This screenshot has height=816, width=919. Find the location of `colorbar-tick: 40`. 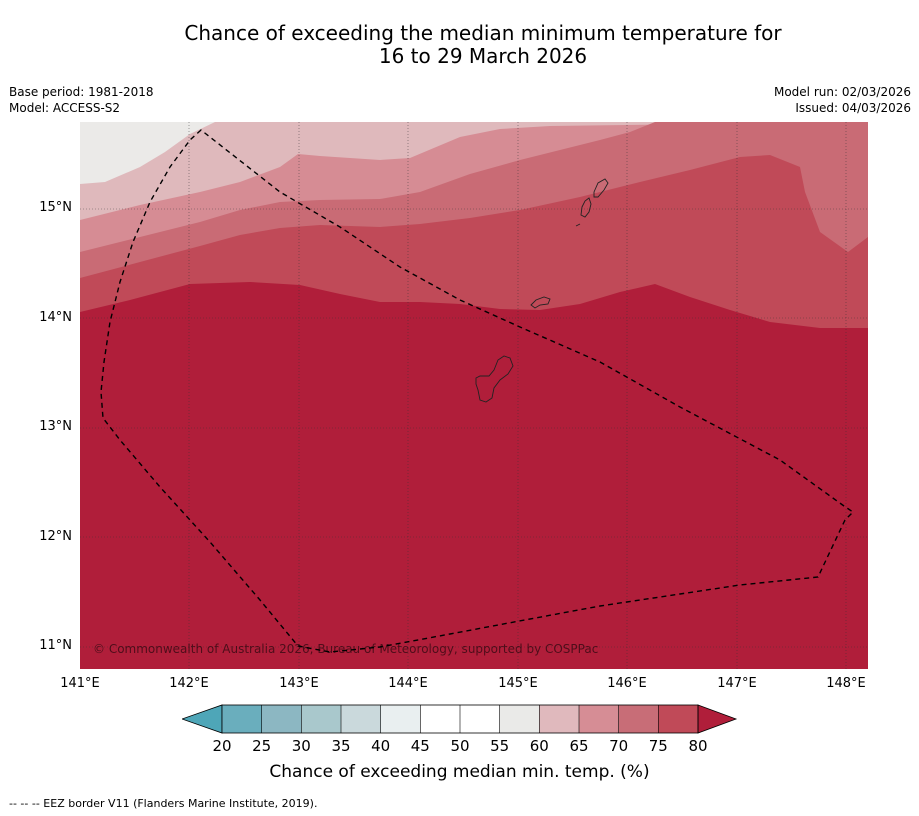

colorbar-tick: 40 is located at coordinates (381, 746).